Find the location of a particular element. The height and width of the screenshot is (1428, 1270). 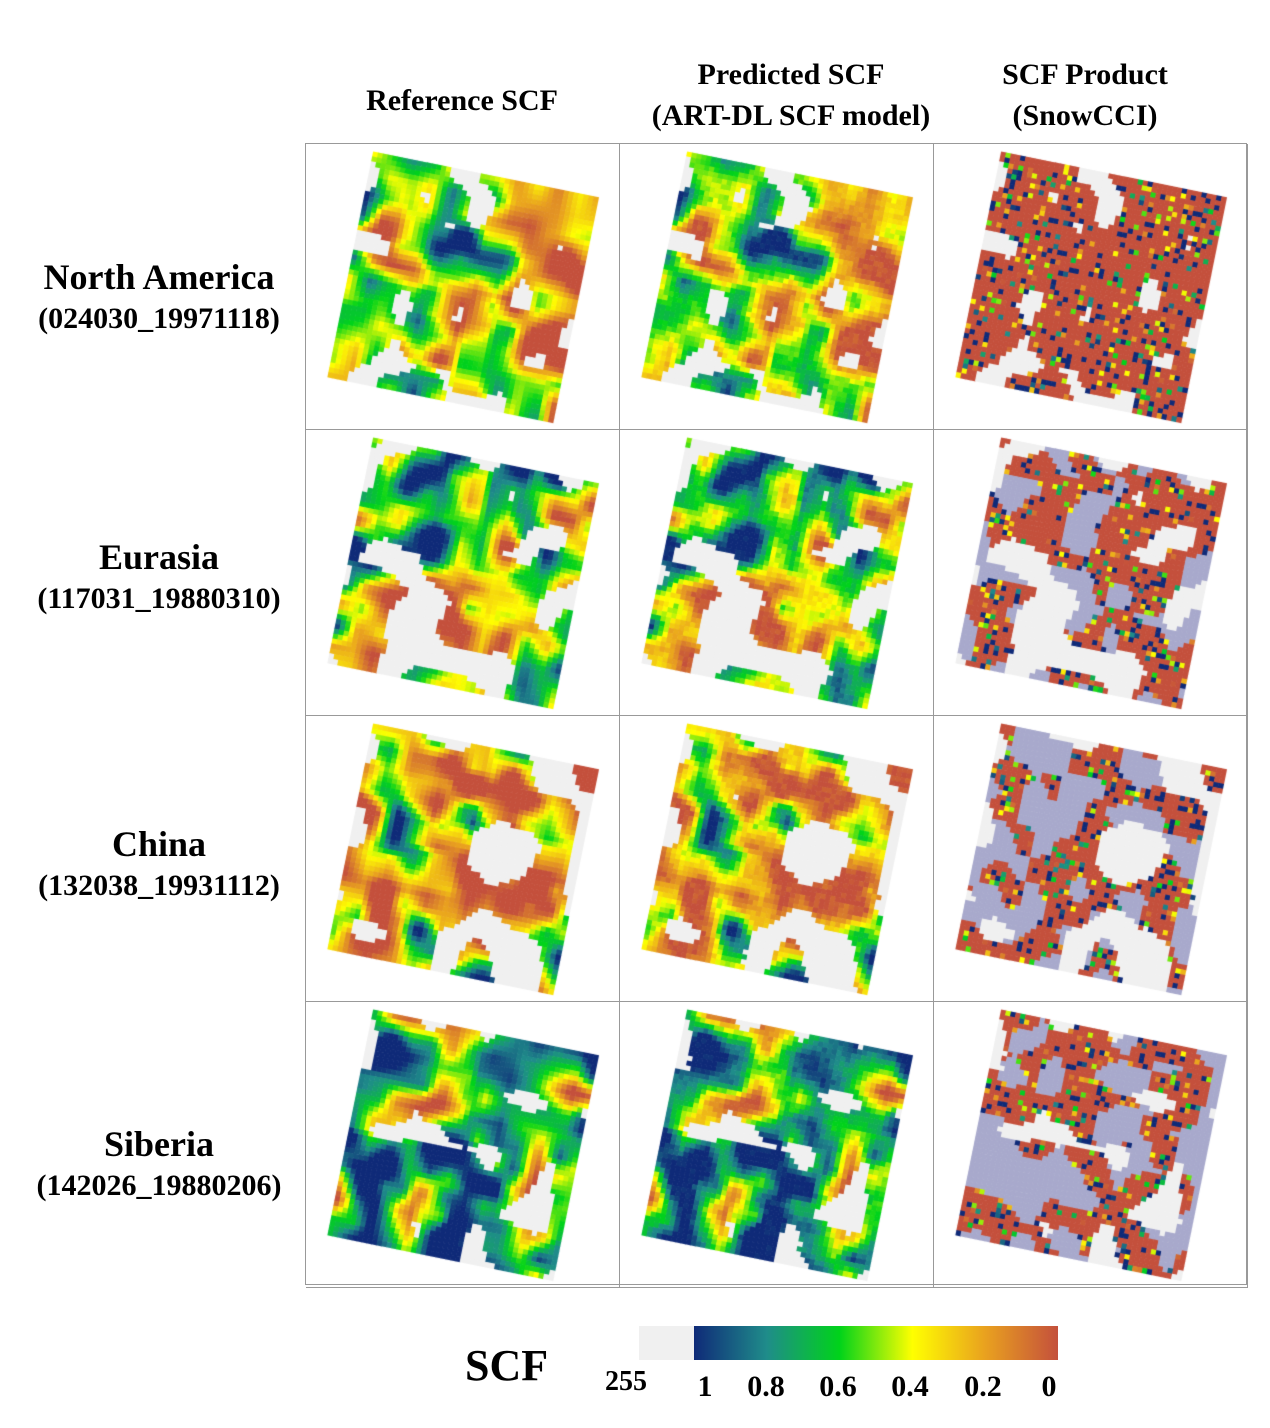

column-subtitle: (ART-DL SCF model) is located at coordinates (791, 115).